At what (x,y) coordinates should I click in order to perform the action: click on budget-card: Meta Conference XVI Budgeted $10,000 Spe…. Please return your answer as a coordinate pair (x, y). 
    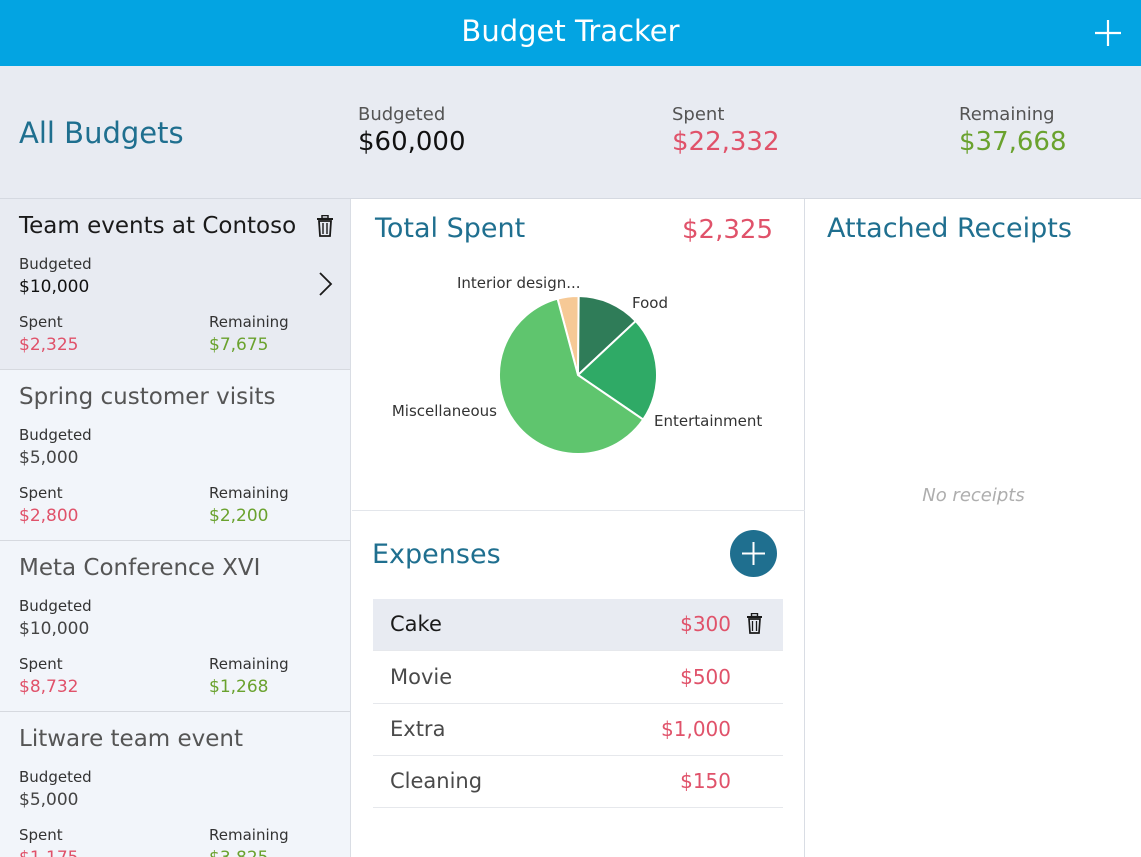
    Looking at the image, I should click on (175, 626).